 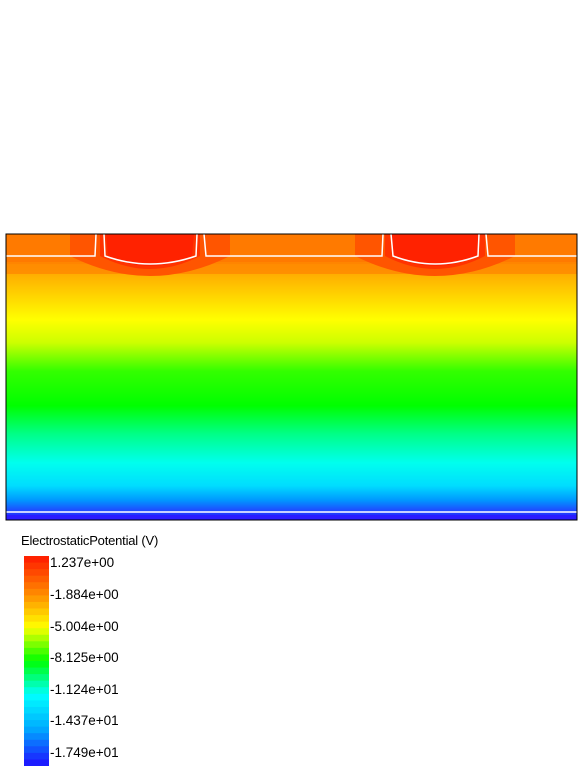 I want to click on contact-top-left, so click(x=150, y=250).